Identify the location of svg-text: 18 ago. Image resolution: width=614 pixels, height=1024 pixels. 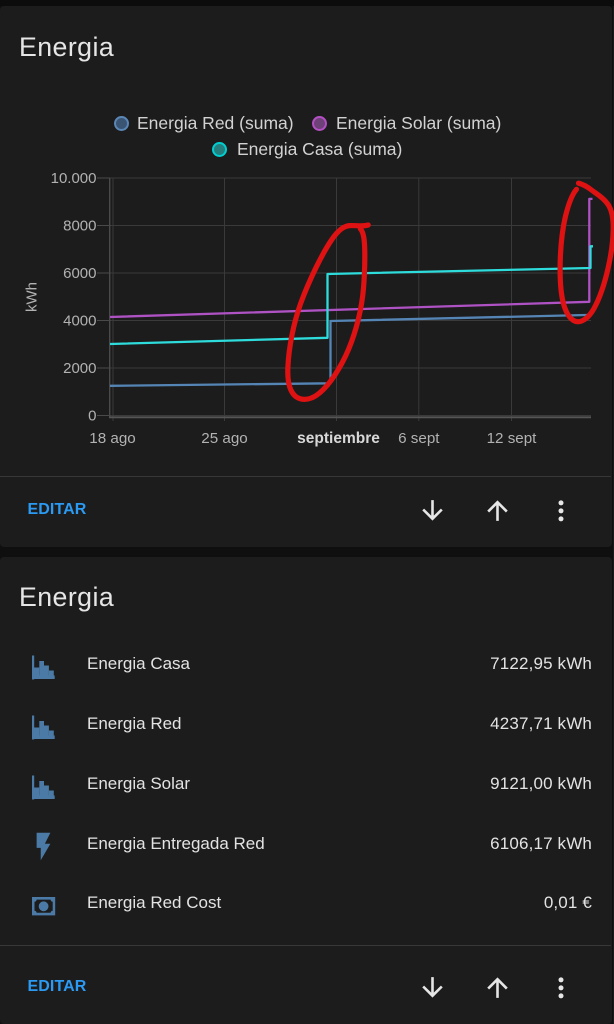
(112, 438).